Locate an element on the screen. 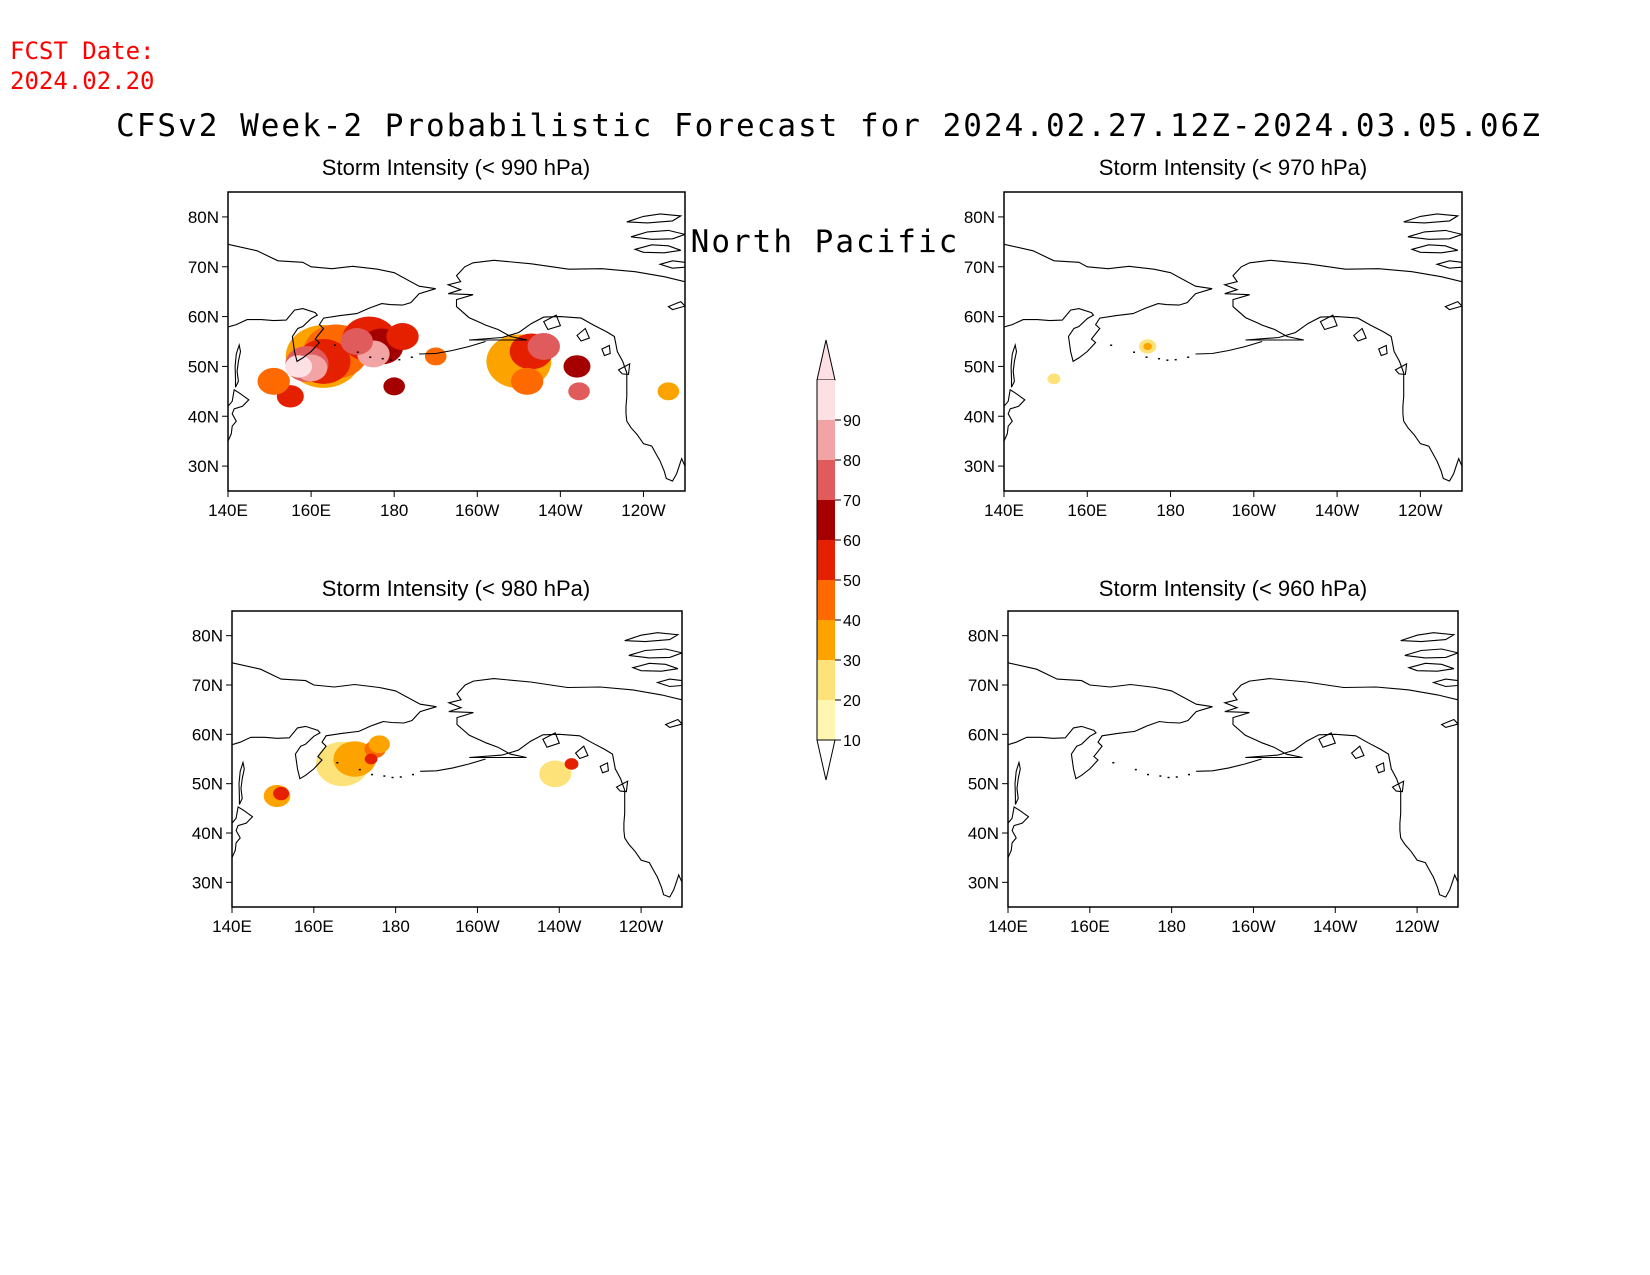  forecast-date: FCST Date: 2024.02.20 is located at coordinates (82, 66).